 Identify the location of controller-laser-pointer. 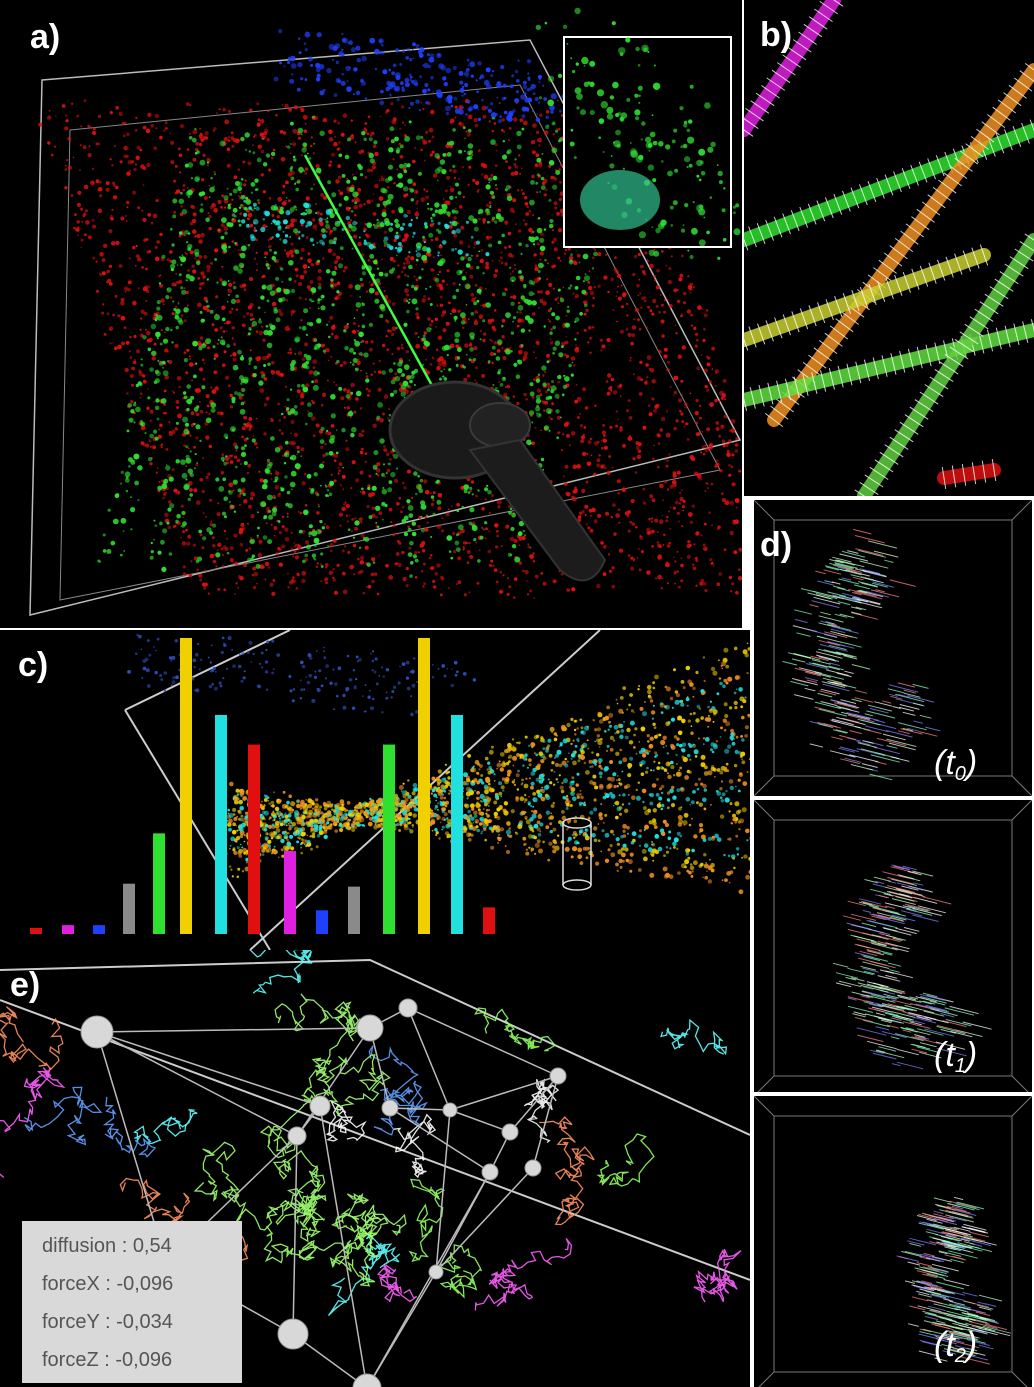
(372, 277).